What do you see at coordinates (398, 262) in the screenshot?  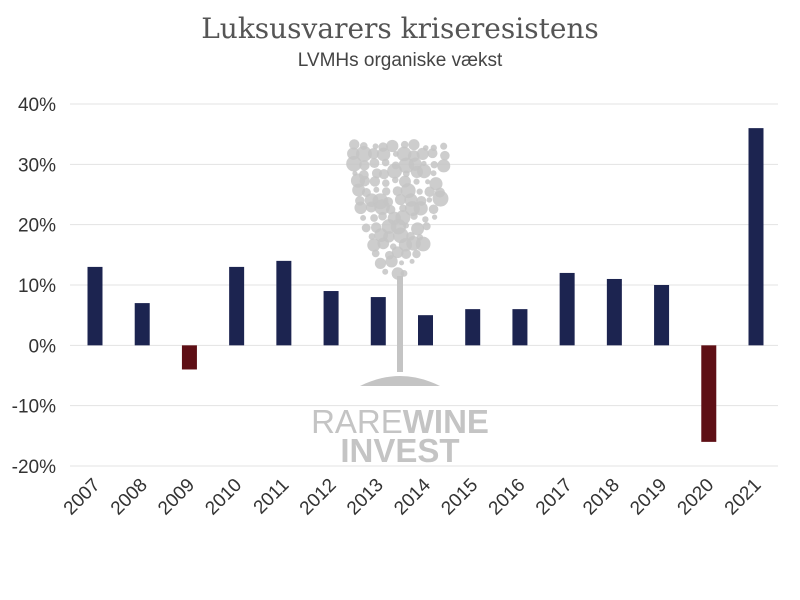 I see `wine-glass-icon` at bounding box center [398, 262].